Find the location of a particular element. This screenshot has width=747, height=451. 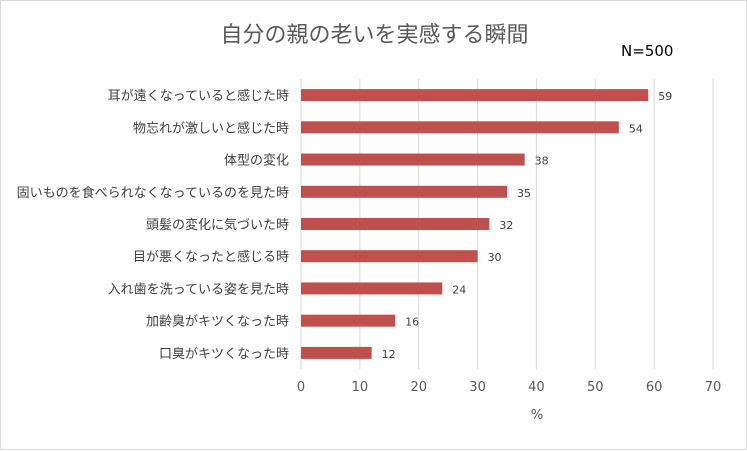

x-tick-label-20: 20 is located at coordinates (418, 387).